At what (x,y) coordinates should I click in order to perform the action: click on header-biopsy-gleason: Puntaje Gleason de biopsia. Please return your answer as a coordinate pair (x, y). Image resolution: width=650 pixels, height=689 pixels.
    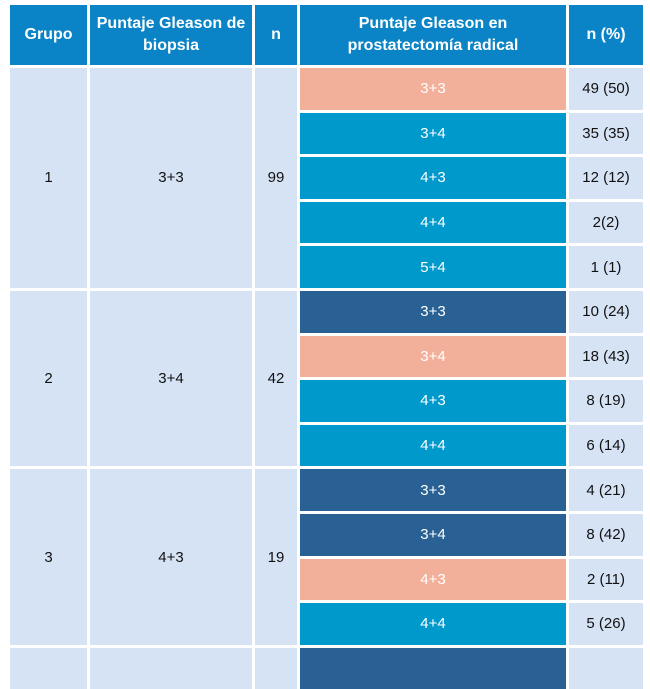
    Looking at the image, I should click on (171, 35).